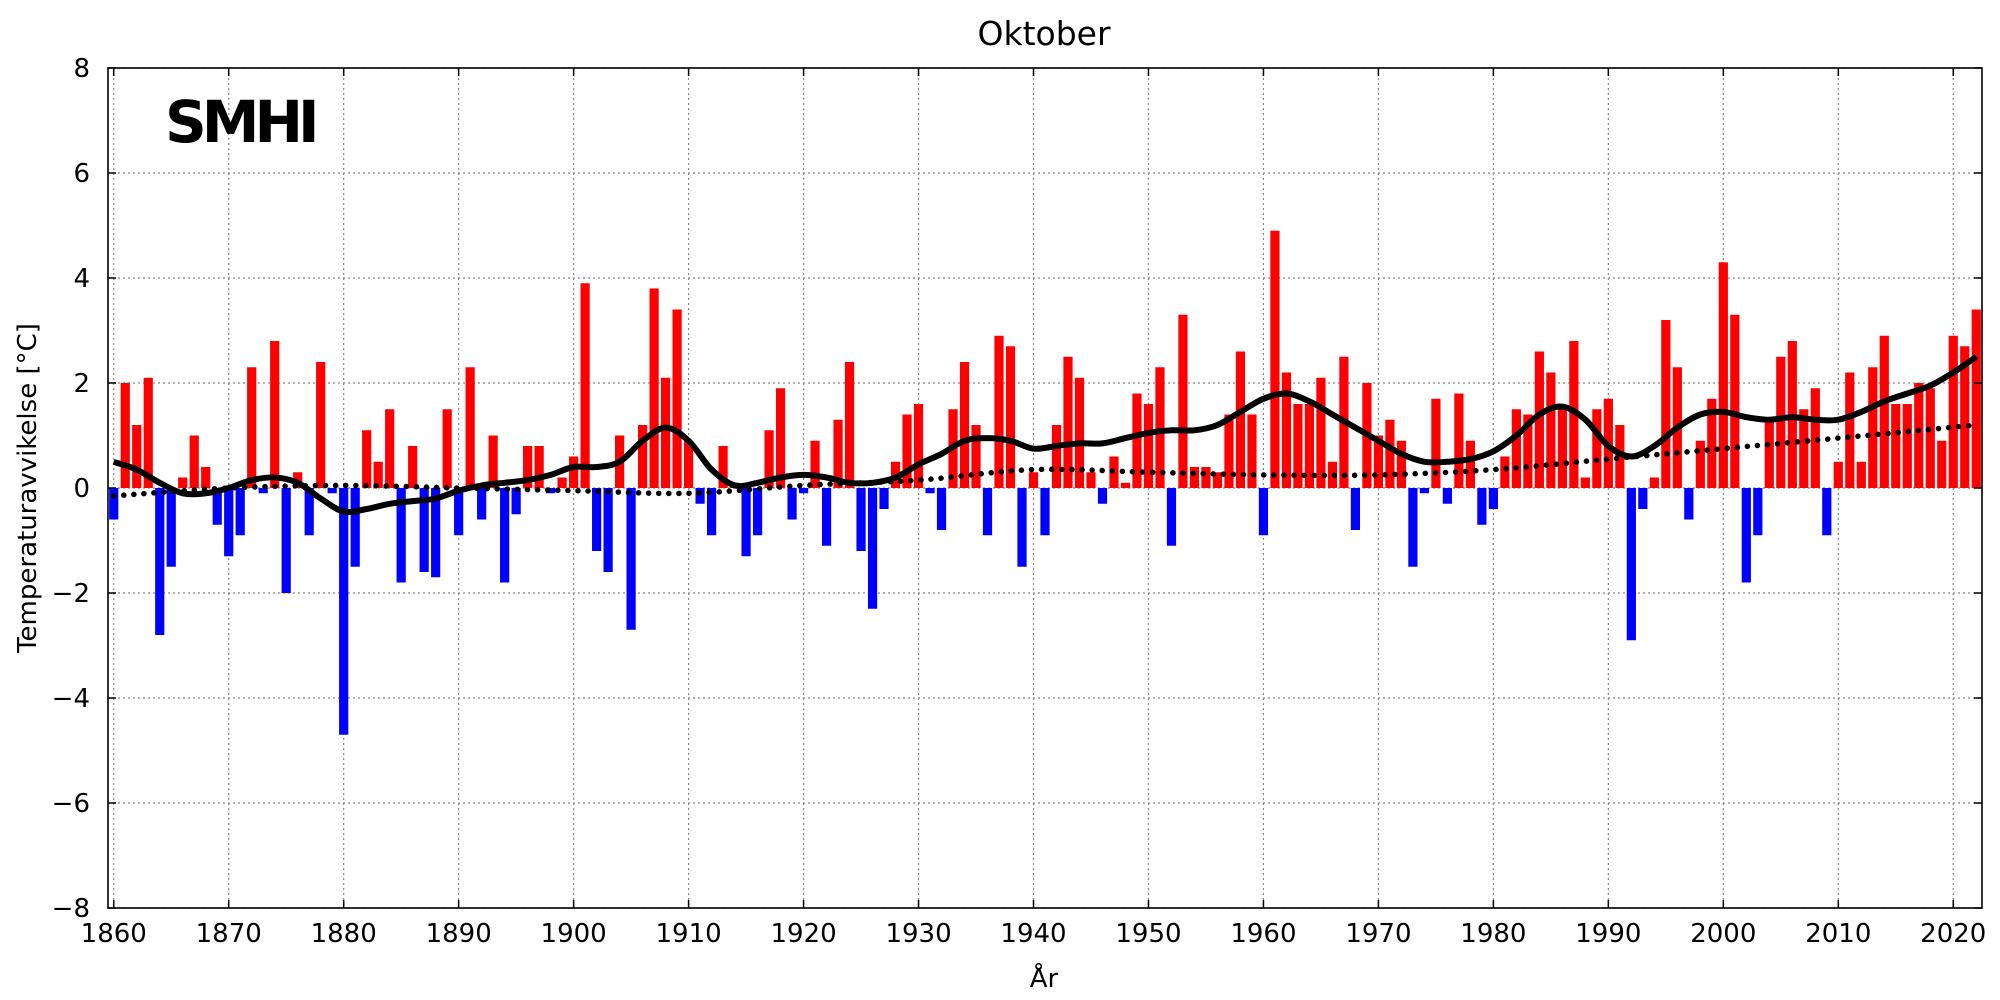 Image resolution: width=2000 pixels, height=1000 pixels. Describe the element at coordinates (872, 548) in the screenshot. I see `bar-1926` at that location.